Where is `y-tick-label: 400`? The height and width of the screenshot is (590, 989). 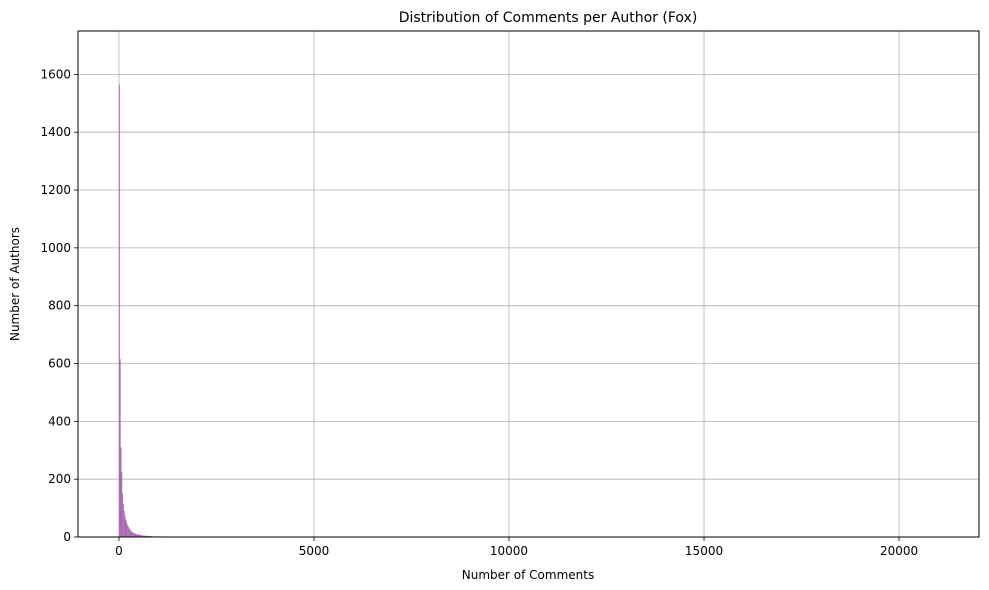 y-tick-label: 400 is located at coordinates (59, 421).